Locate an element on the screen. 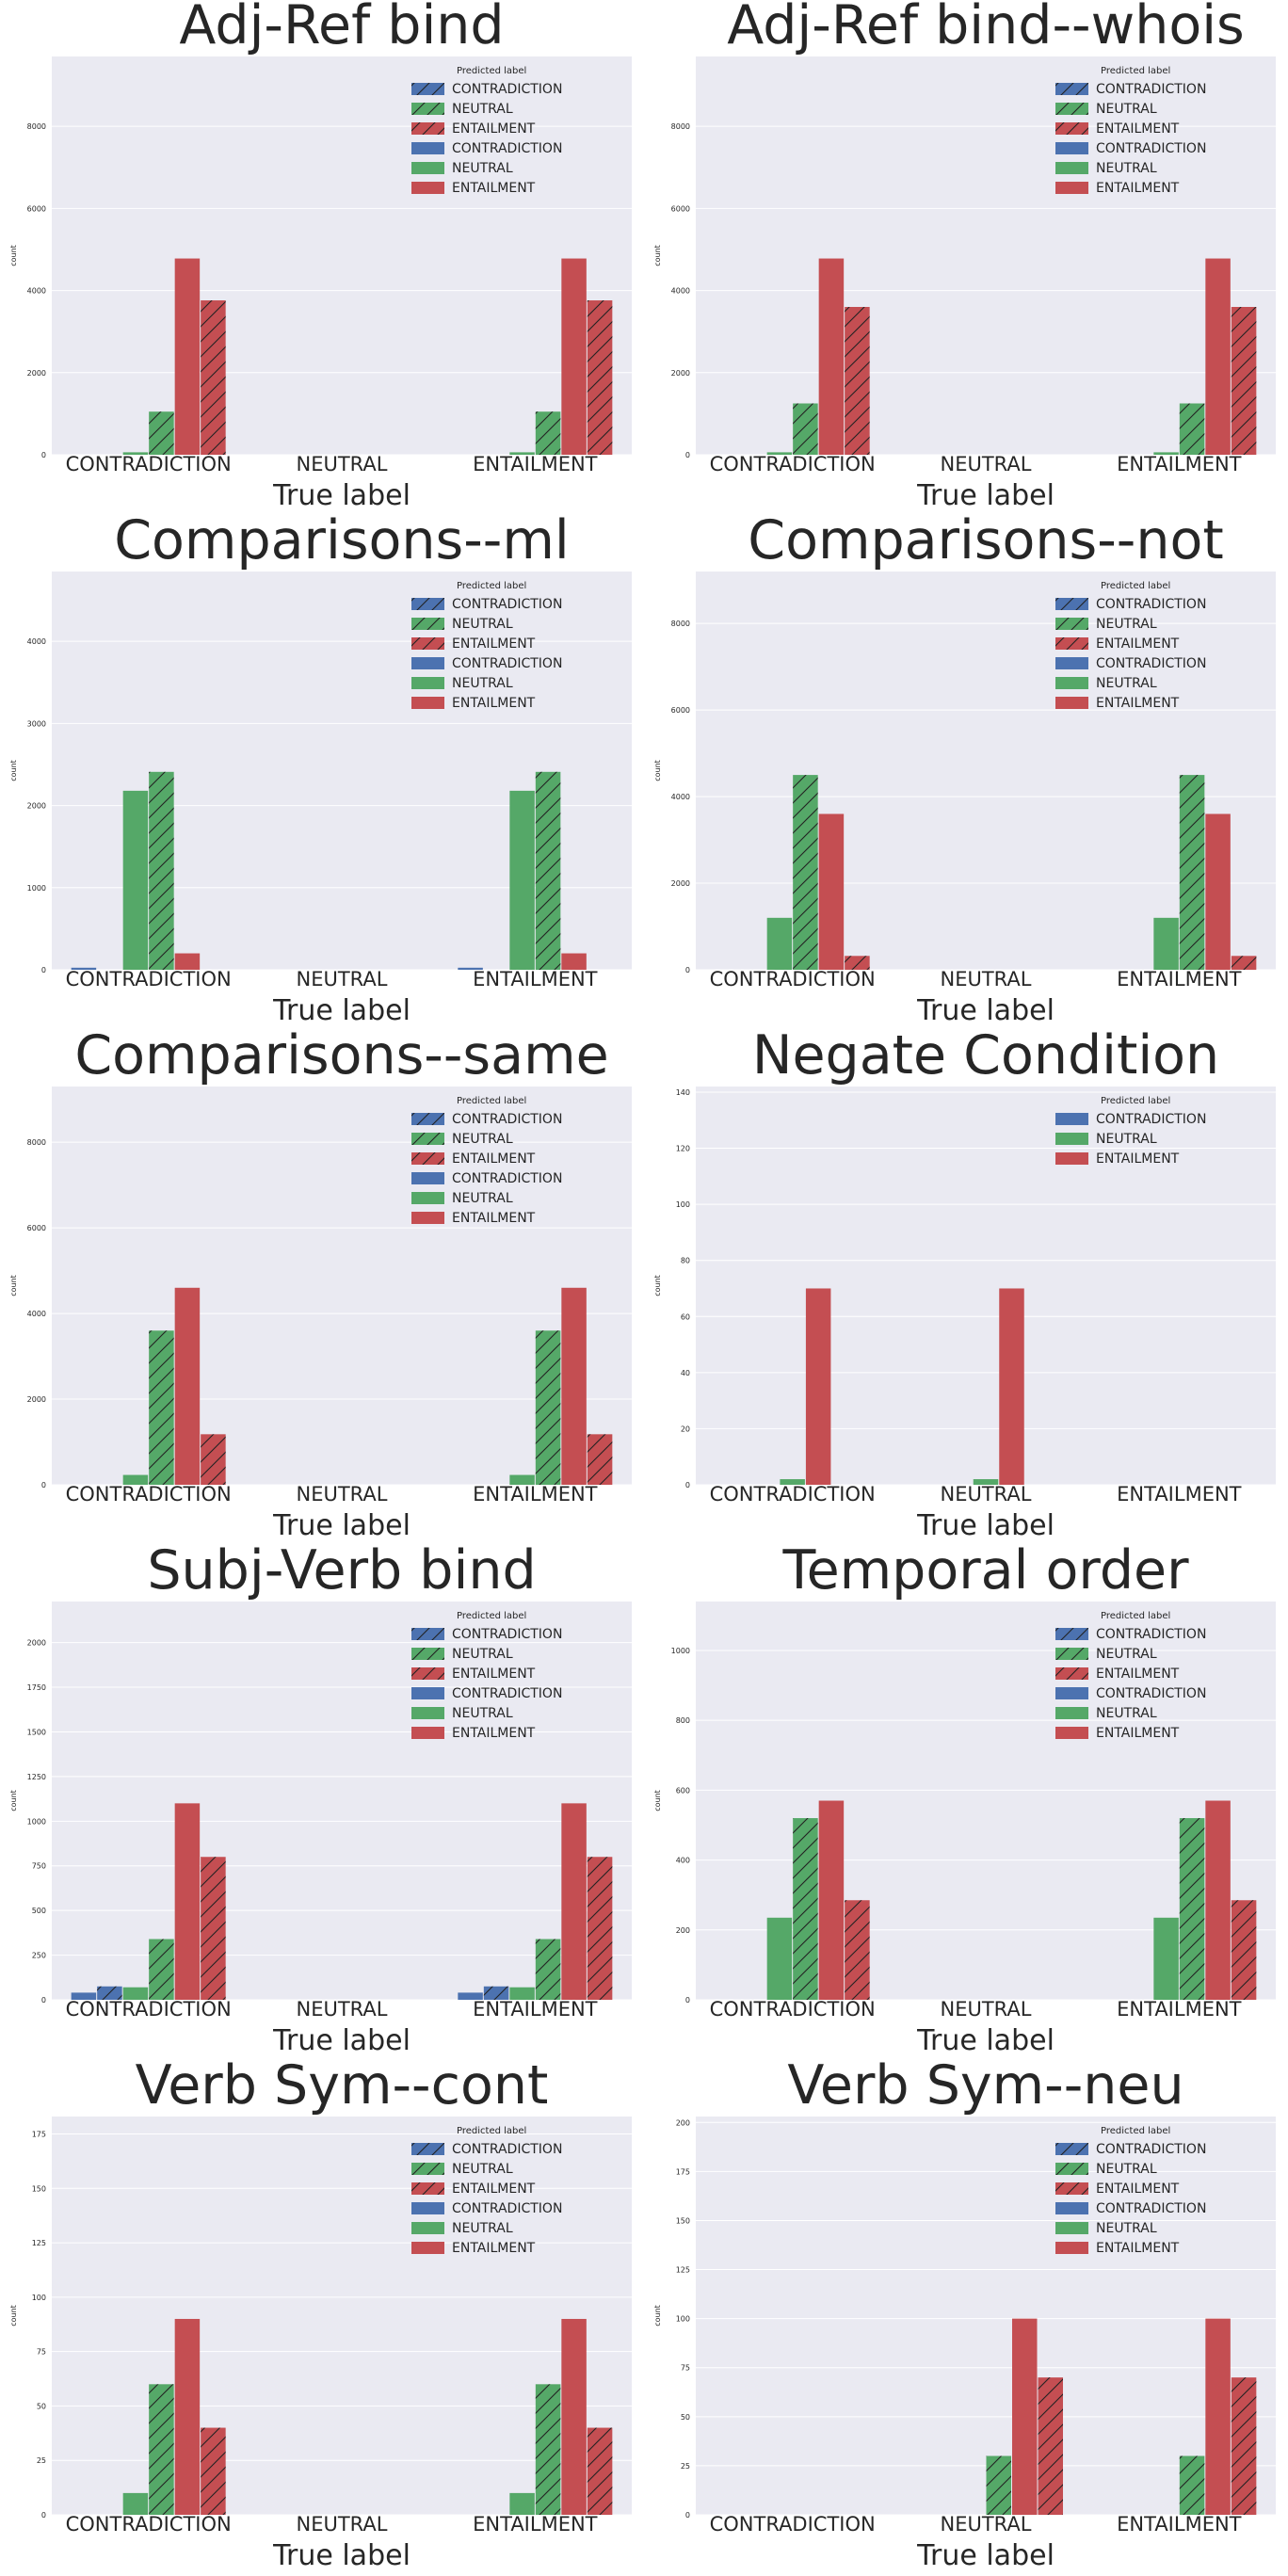 The width and height of the screenshot is (1288, 2576). y-tick-label: 175 is located at coordinates (683, 2171).